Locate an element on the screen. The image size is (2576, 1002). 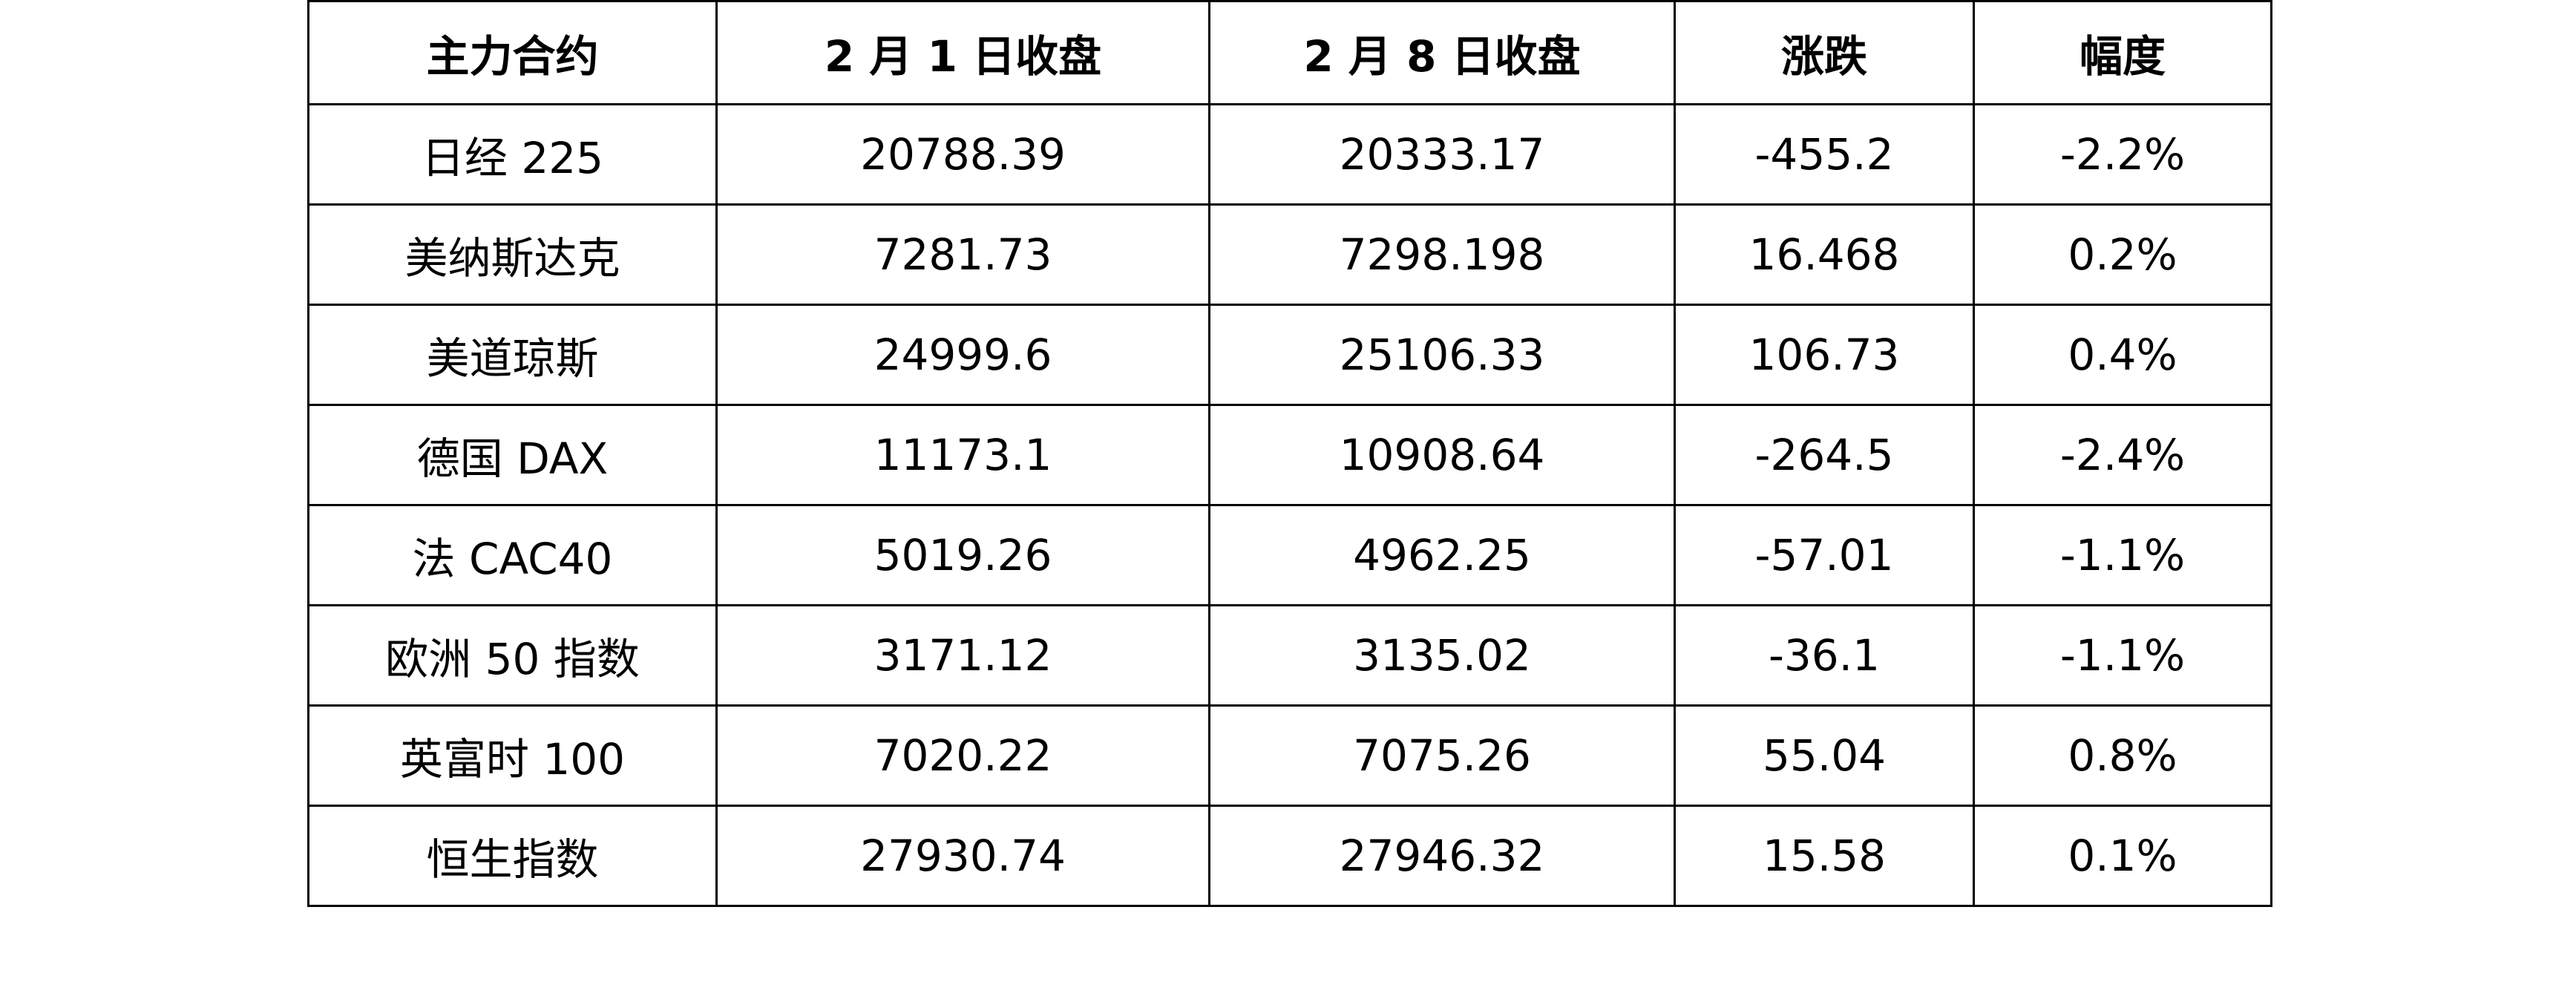
table-row: 欧洲 50 指数 3171.12 3135.02 -36.1 -1.1% is located at coordinates (1289, 655).